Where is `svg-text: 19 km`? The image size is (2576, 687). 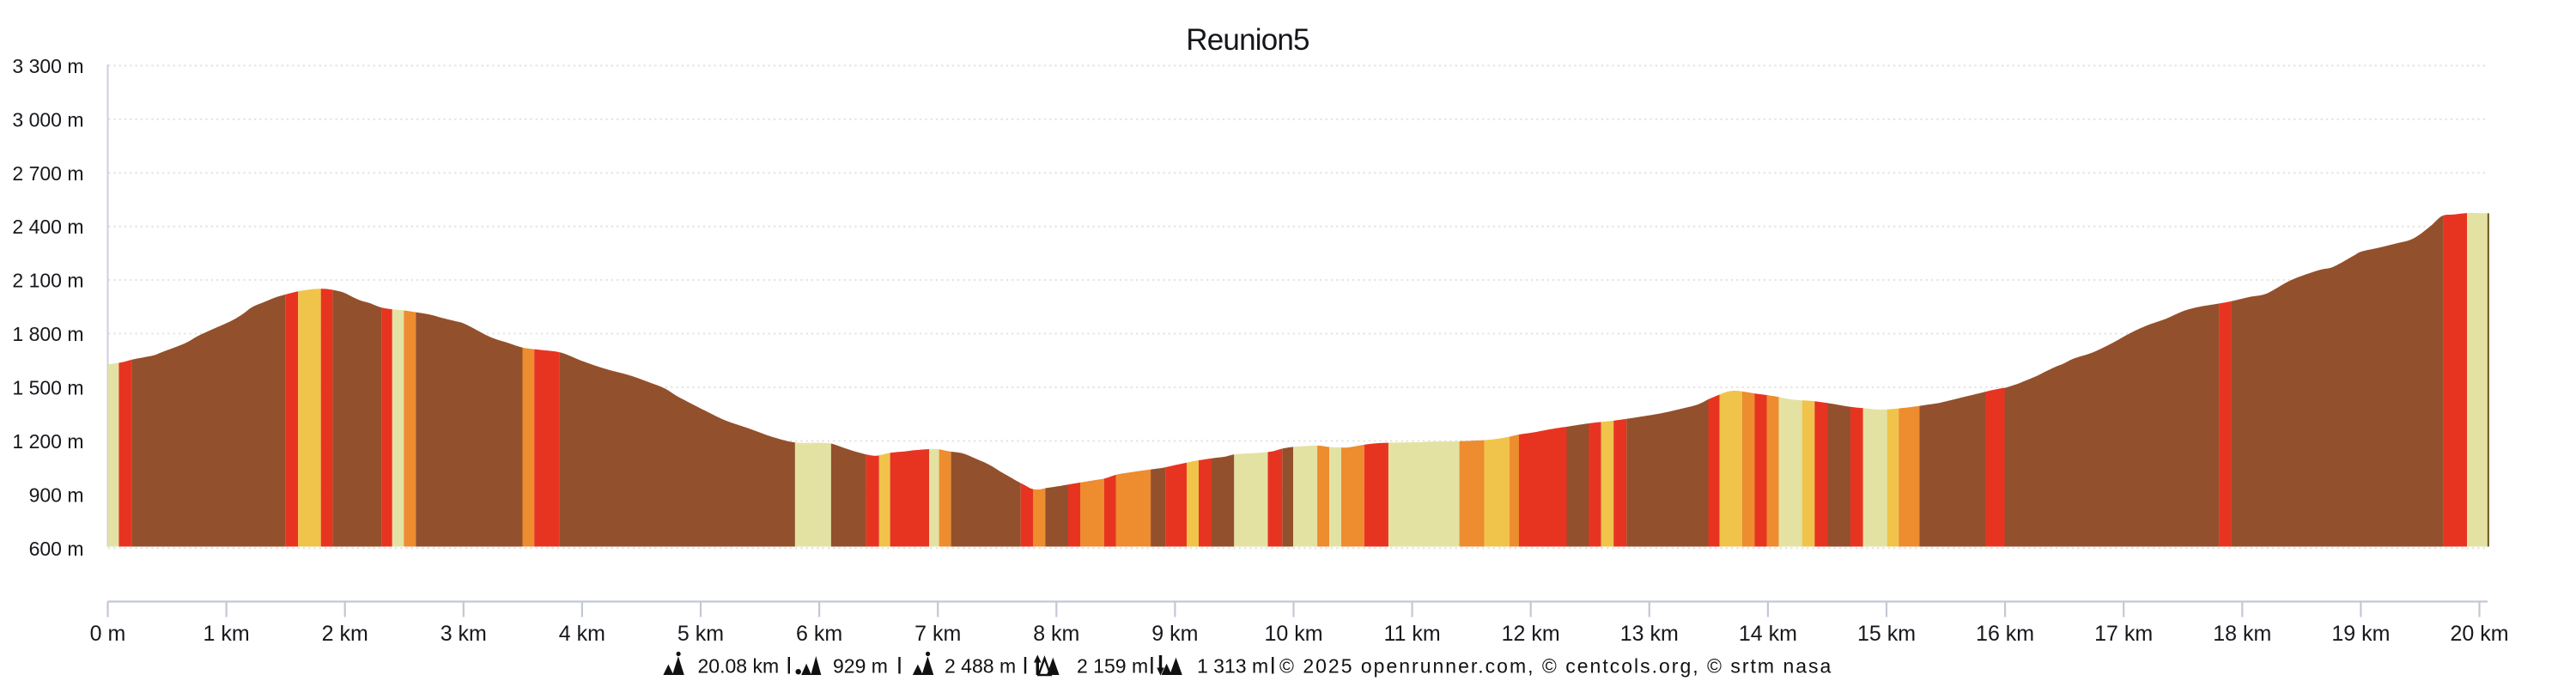
svg-text: 19 km is located at coordinates (2361, 634).